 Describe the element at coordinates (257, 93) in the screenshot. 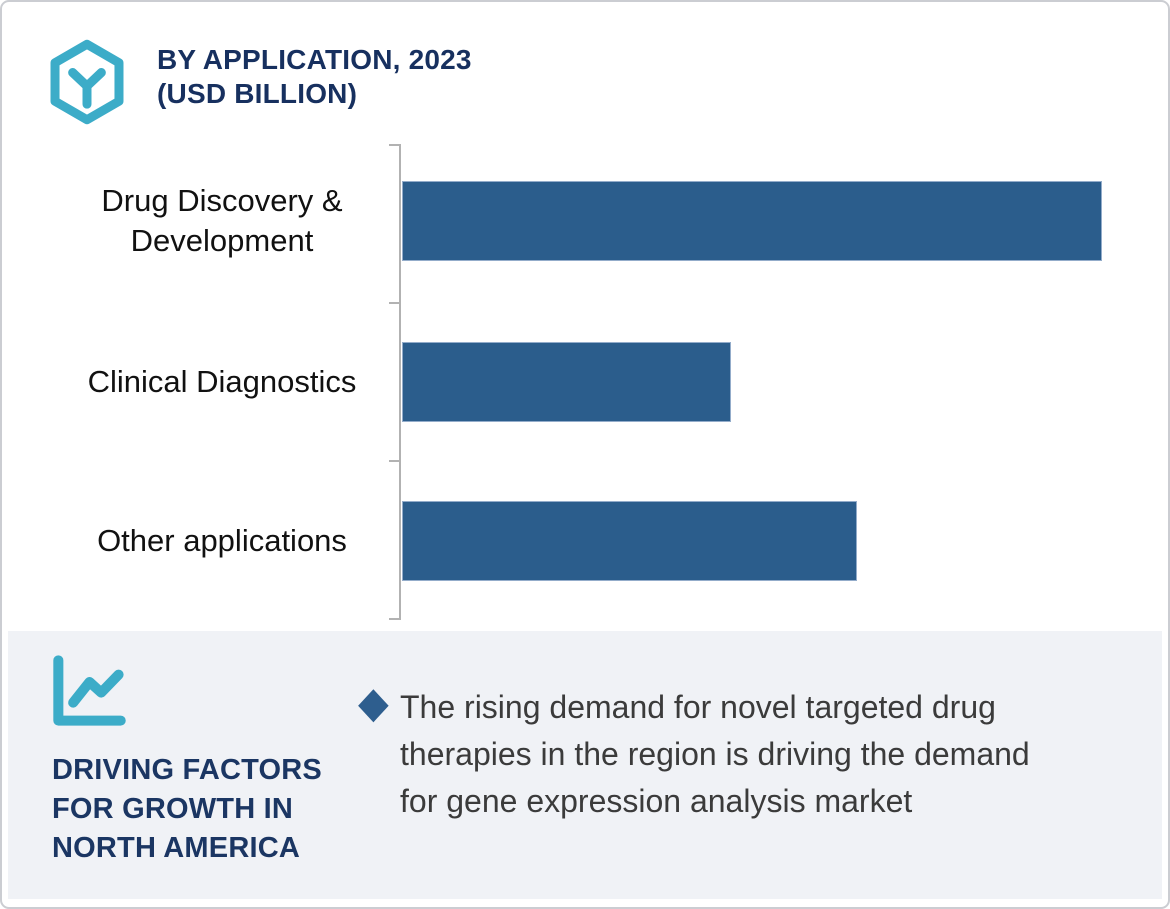

I see `chart-subtitle: (USD BILLION)` at that location.